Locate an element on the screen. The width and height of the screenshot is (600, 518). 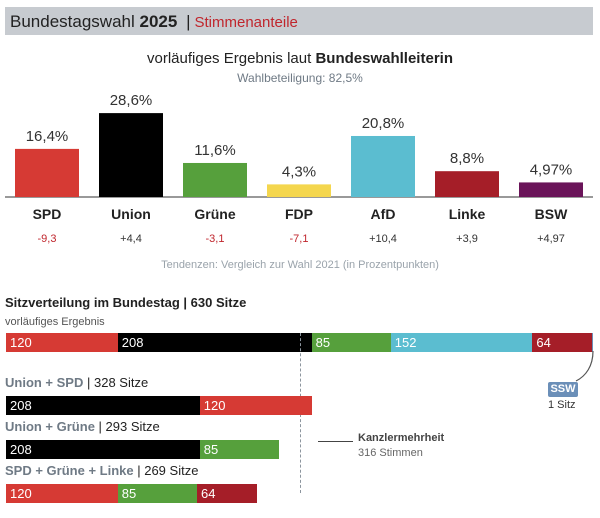
change-label: -9,3 is located at coordinates (47, 239).